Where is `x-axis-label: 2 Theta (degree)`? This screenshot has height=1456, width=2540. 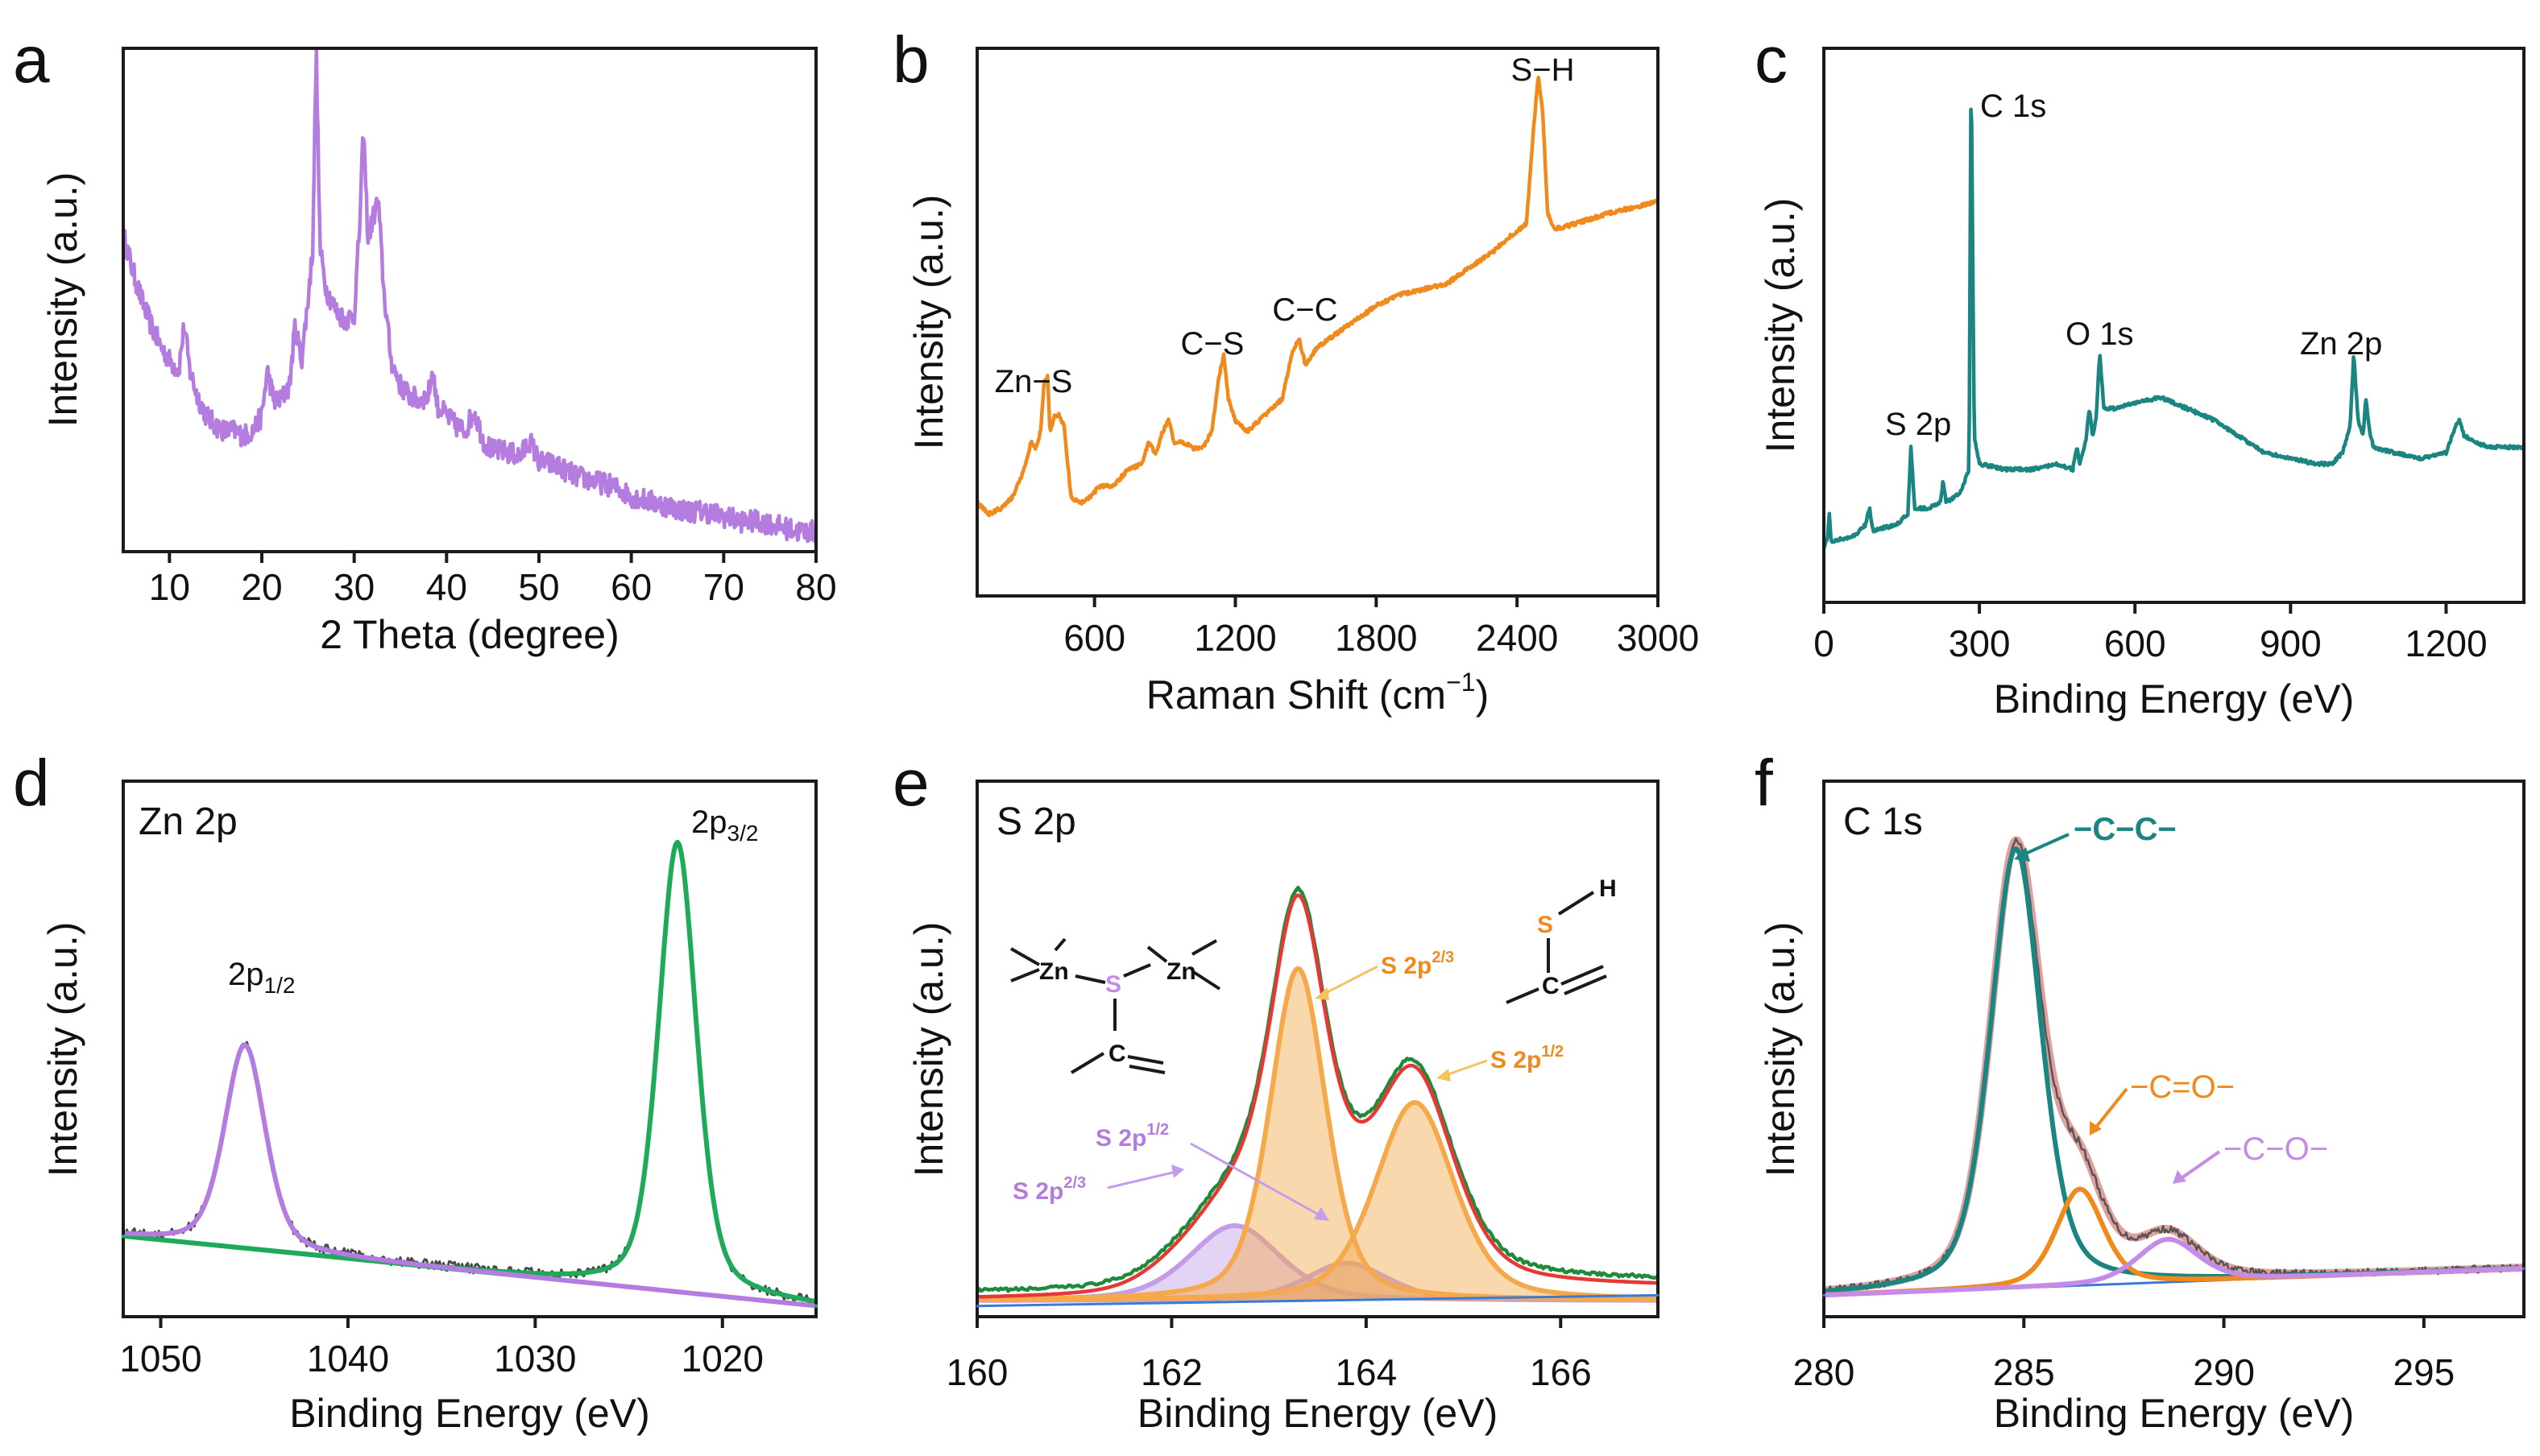
x-axis-label: 2 Theta (degree) is located at coordinates (469, 635).